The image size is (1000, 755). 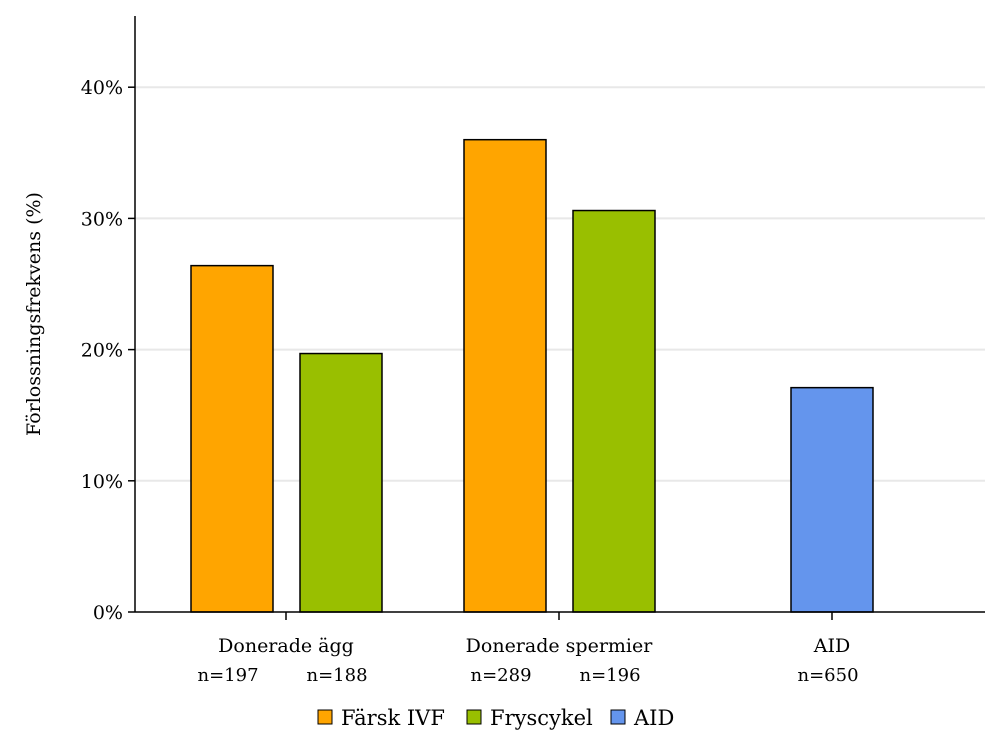 What do you see at coordinates (102, 351) in the screenshot?
I see `y-tick-label: 20%` at bounding box center [102, 351].